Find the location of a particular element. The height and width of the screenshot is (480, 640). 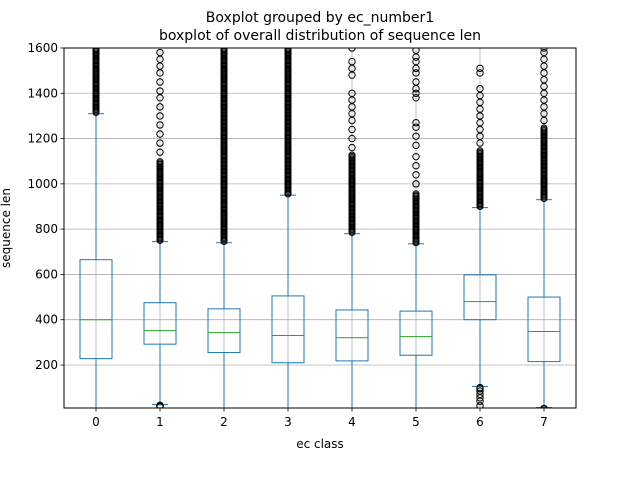

x-tick-label: 4 is located at coordinates (352, 422).